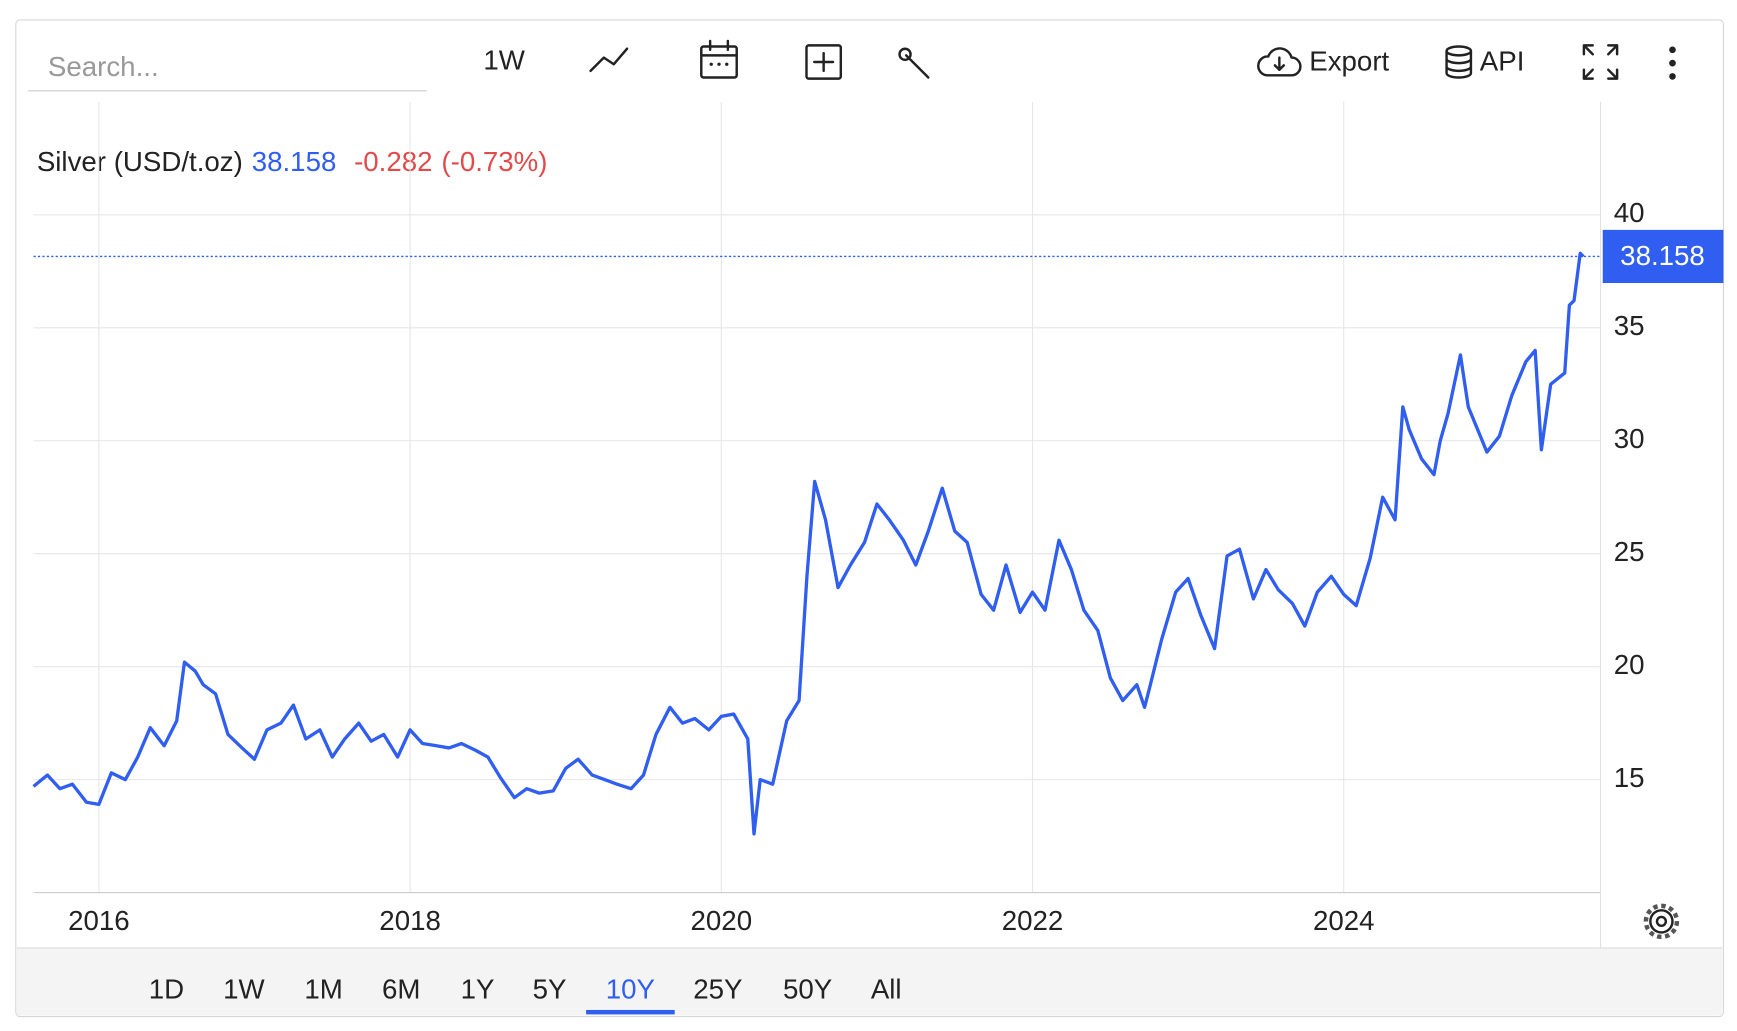 Image resolution: width=1737 pixels, height=1031 pixels. Describe the element at coordinates (1502, 60) in the screenshot. I see `api-label: API` at that location.